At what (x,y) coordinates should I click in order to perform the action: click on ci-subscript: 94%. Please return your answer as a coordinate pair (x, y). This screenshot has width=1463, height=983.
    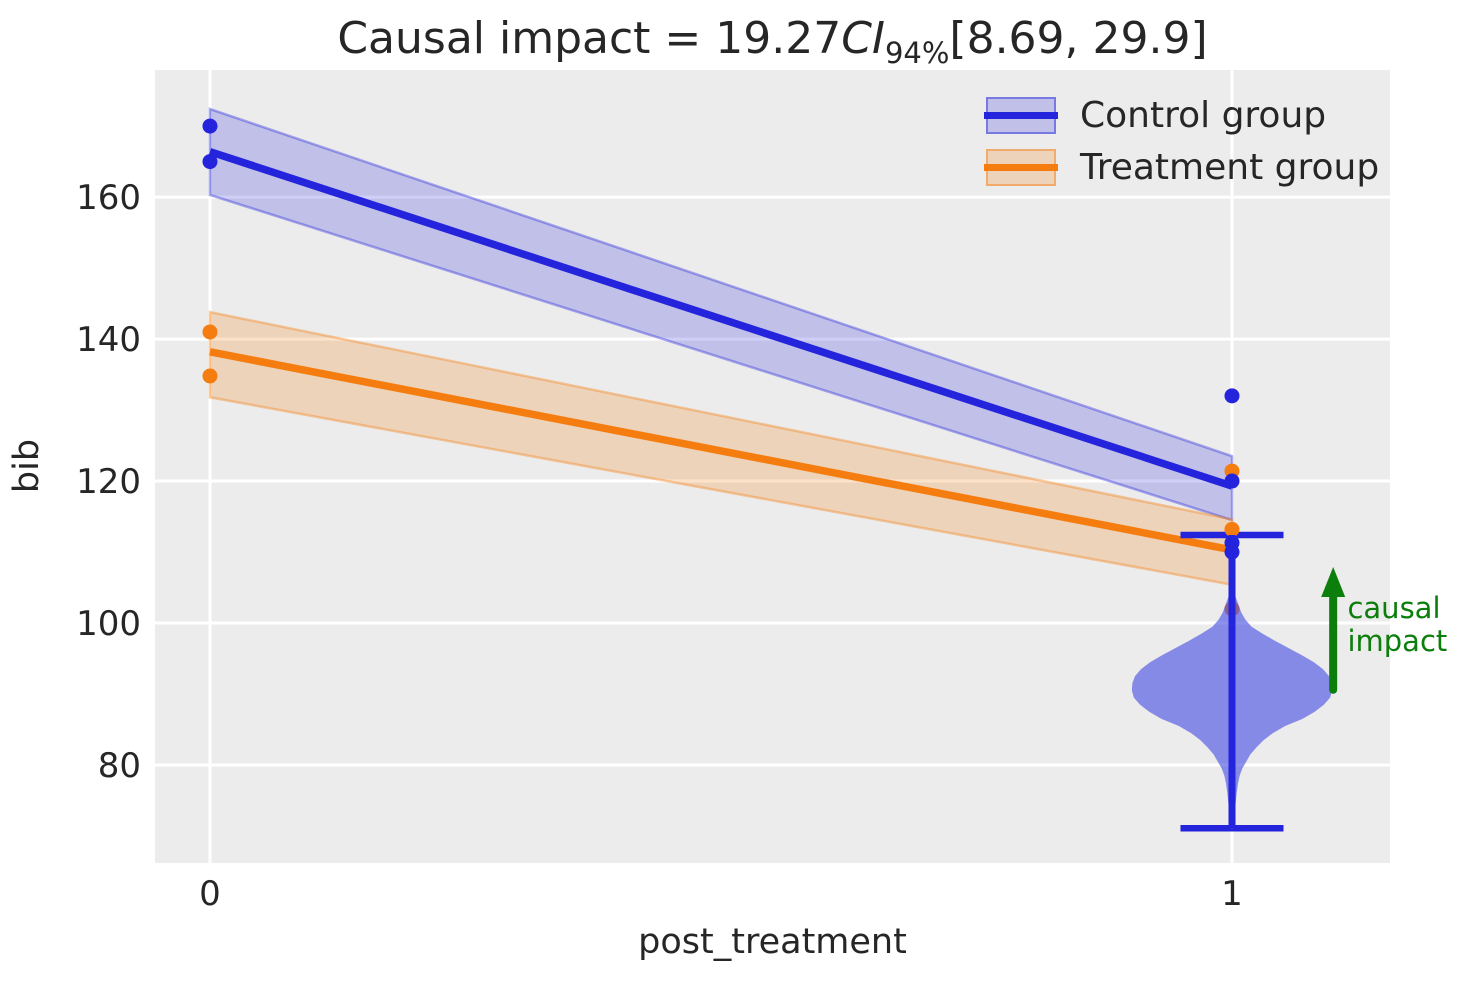
    Looking at the image, I should click on (917, 52).